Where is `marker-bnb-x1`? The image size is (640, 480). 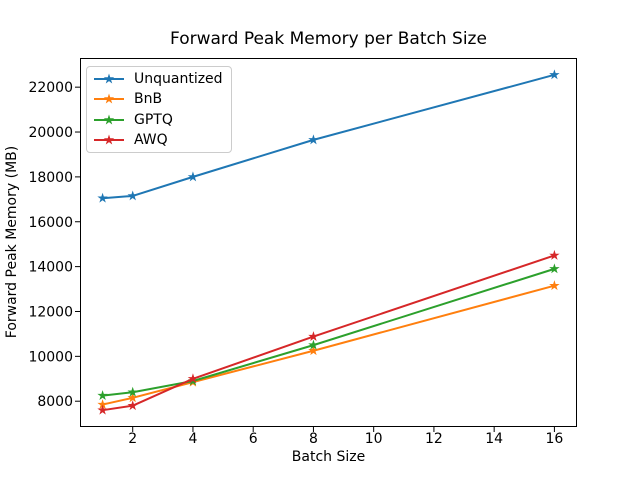
marker-bnb-x1 is located at coordinates (102, 404).